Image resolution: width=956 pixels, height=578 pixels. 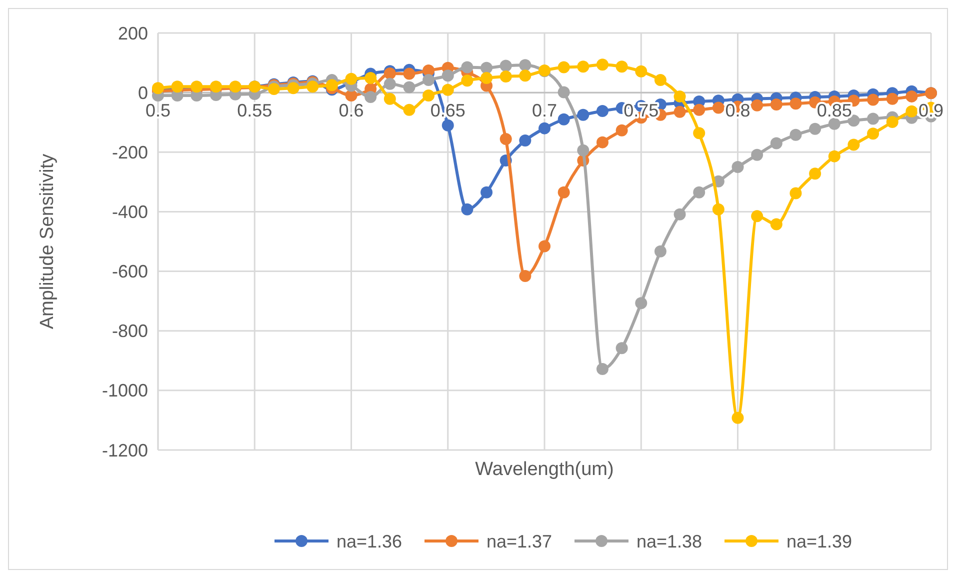 I want to click on x-tick-label: 0.55, so click(x=254, y=110).